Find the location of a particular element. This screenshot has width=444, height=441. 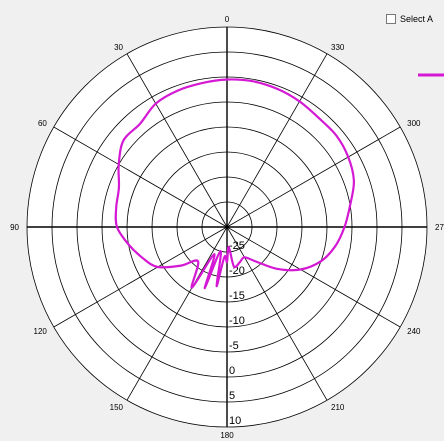

select-all-checkbox is located at coordinates (391, 19).